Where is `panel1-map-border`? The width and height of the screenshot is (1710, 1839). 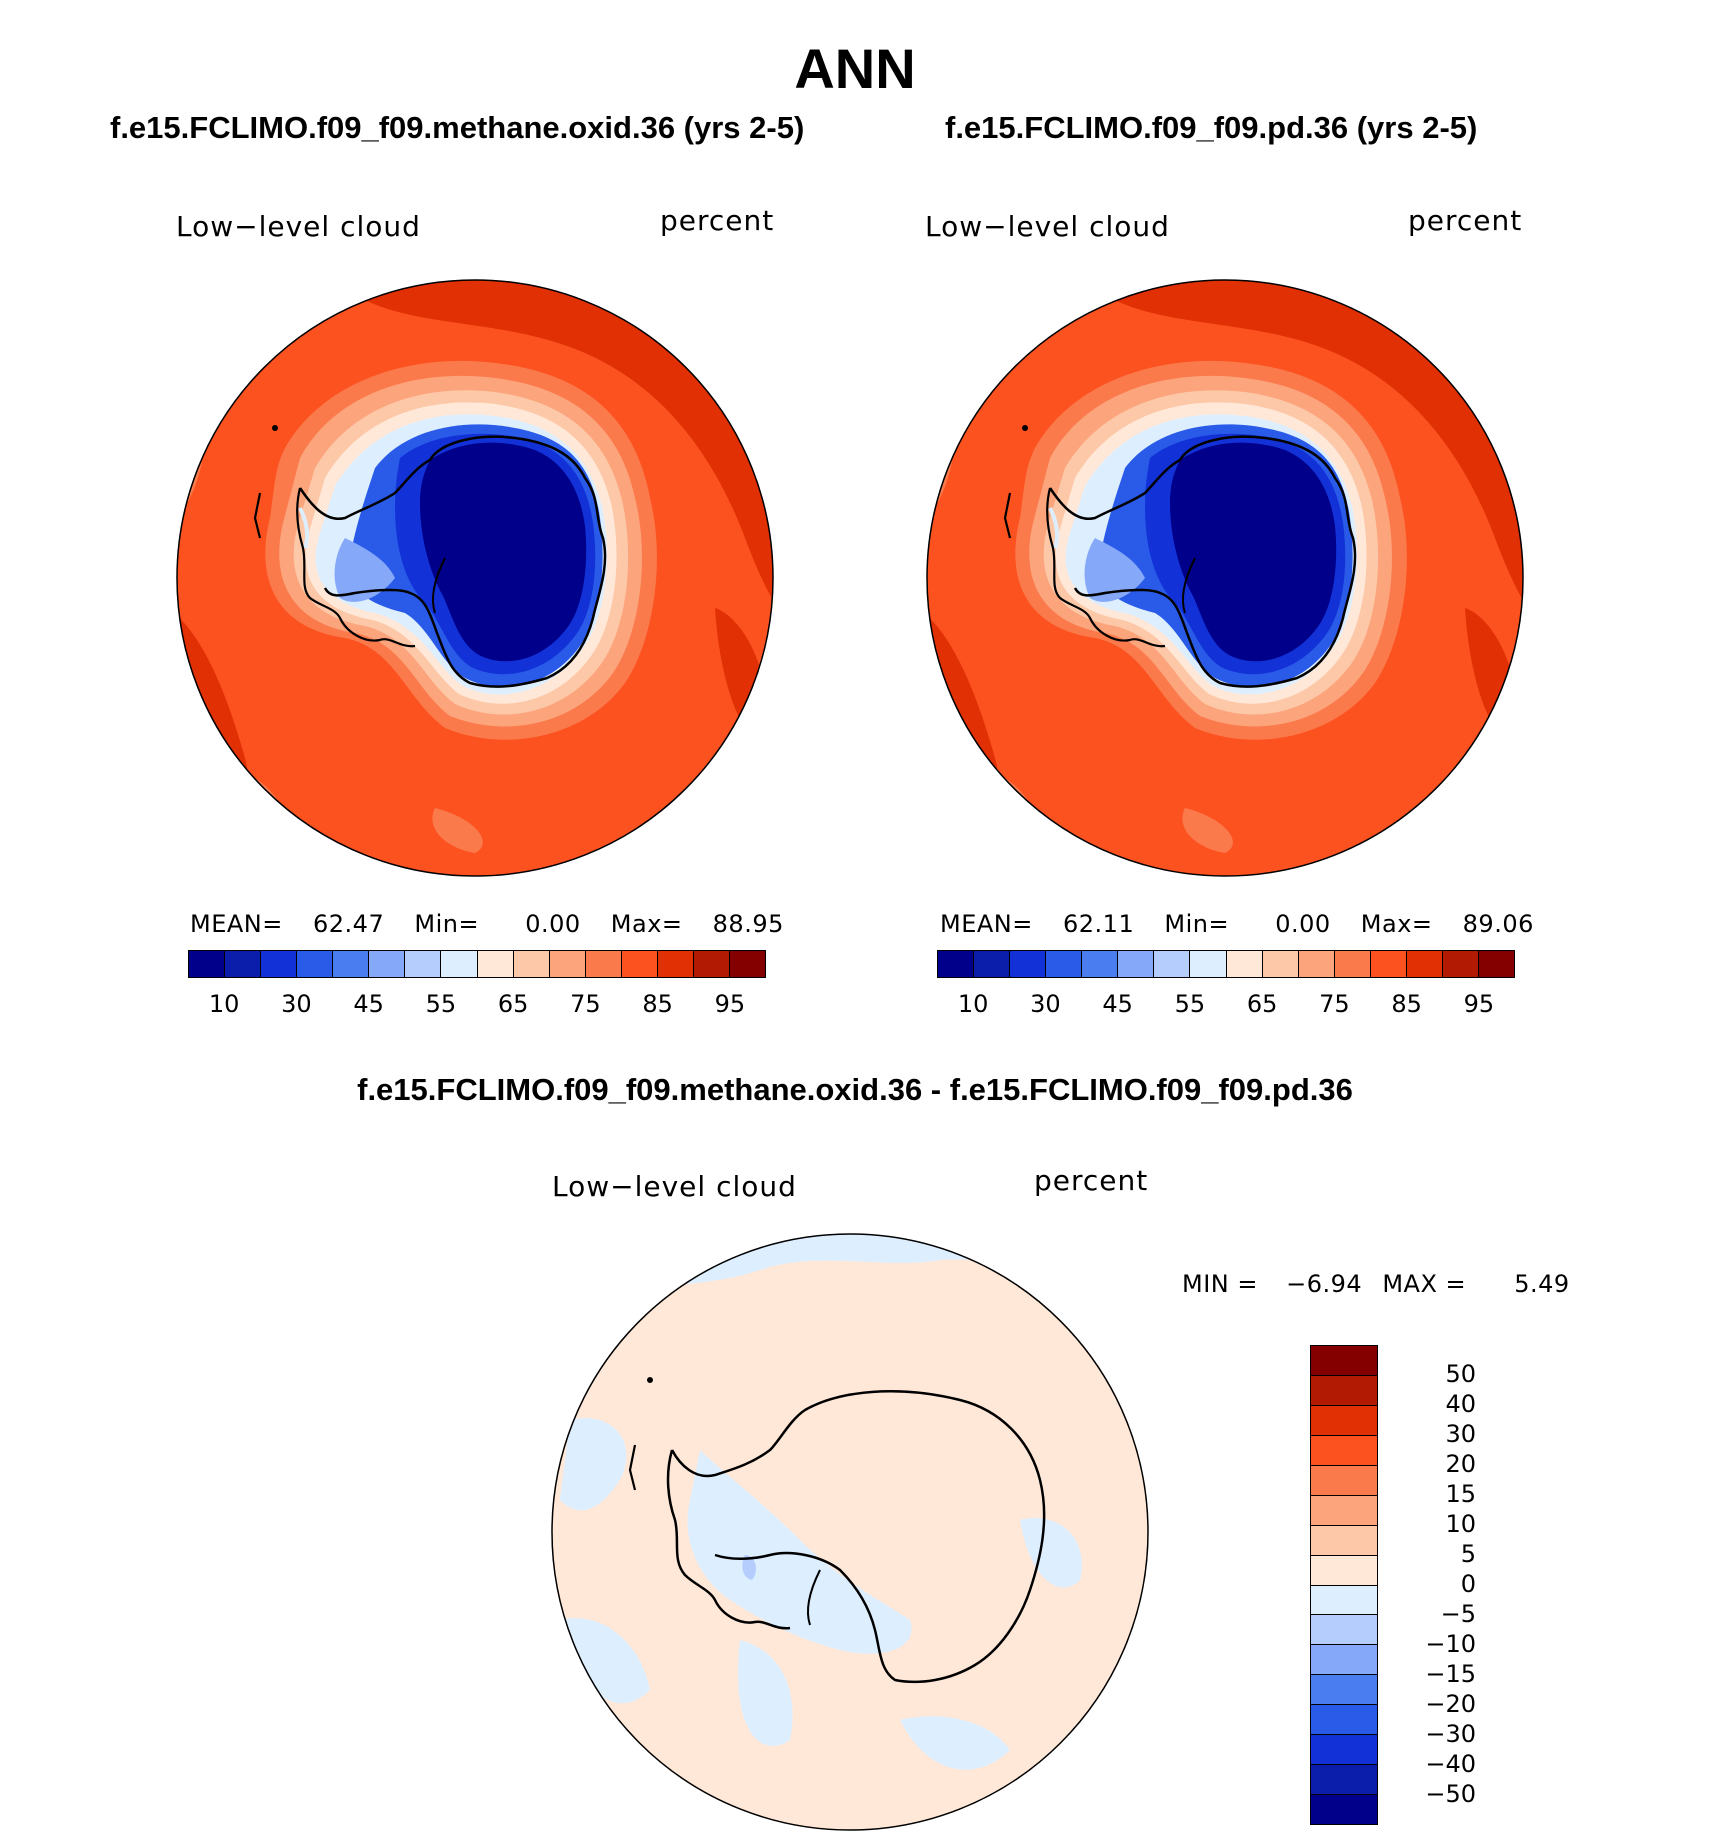 panel1-map-border is located at coordinates (475, 578).